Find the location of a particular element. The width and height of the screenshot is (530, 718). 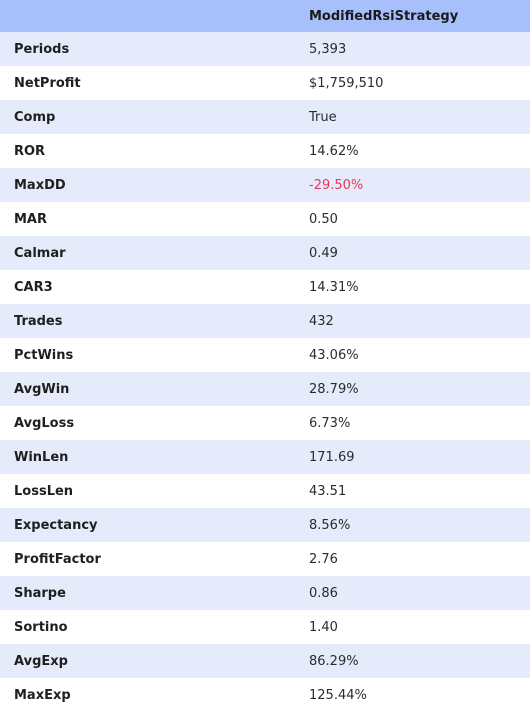

metric-value: 1.40 is located at coordinates (323, 627).